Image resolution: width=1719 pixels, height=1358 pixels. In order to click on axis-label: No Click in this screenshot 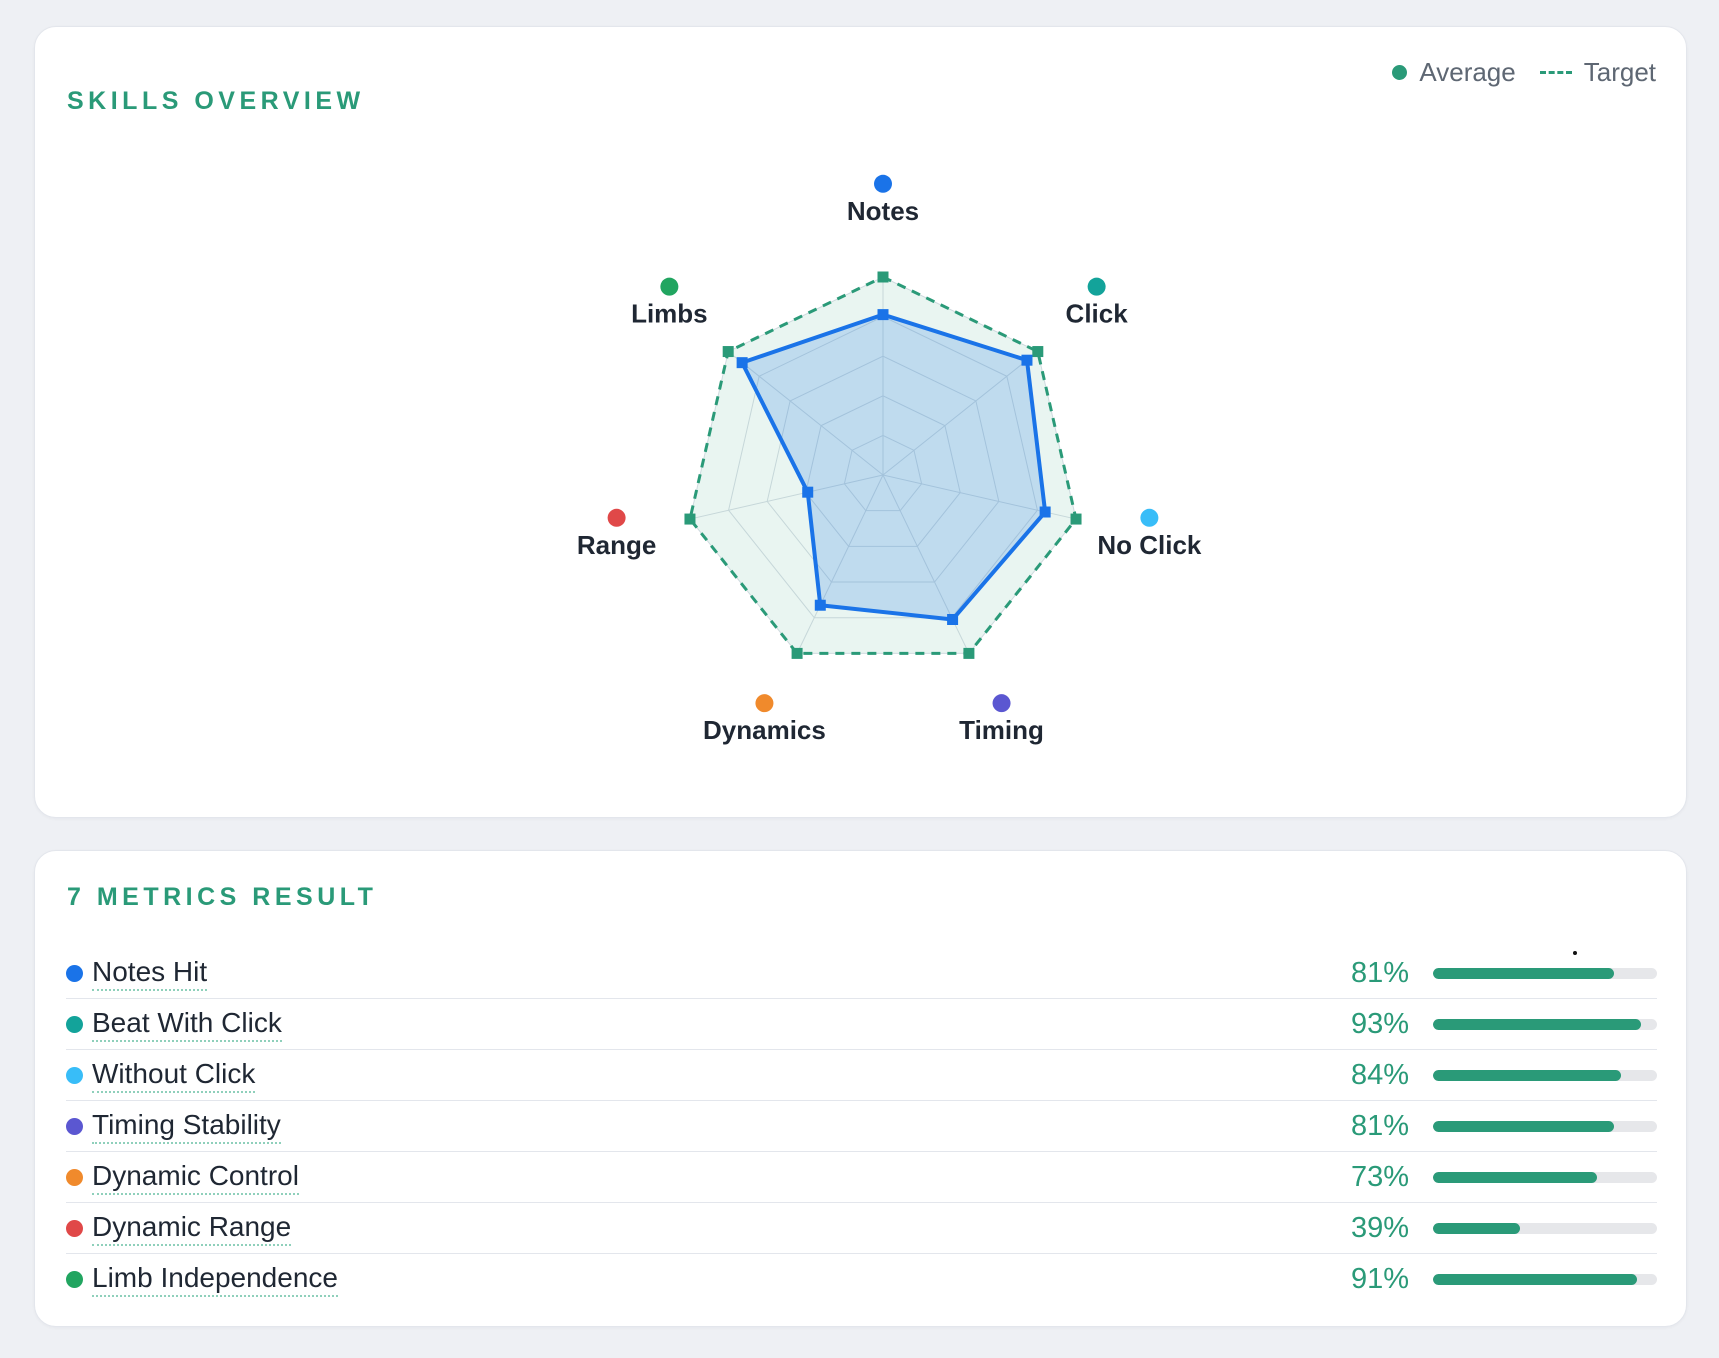, I will do `click(1149, 545)`.